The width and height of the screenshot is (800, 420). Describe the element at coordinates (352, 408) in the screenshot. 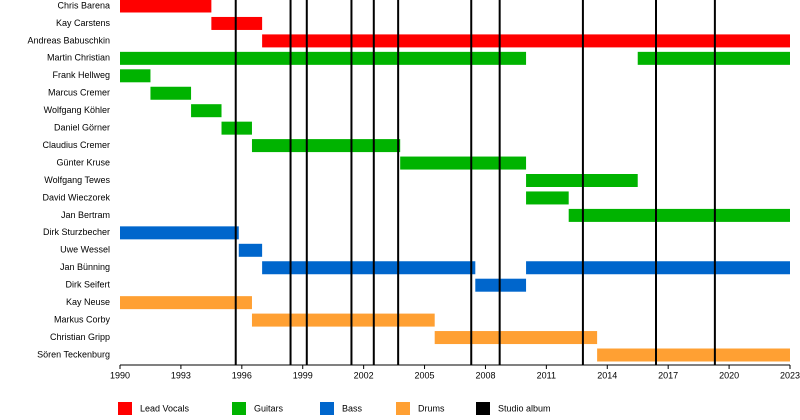

I see `legend-label: Bass` at that location.